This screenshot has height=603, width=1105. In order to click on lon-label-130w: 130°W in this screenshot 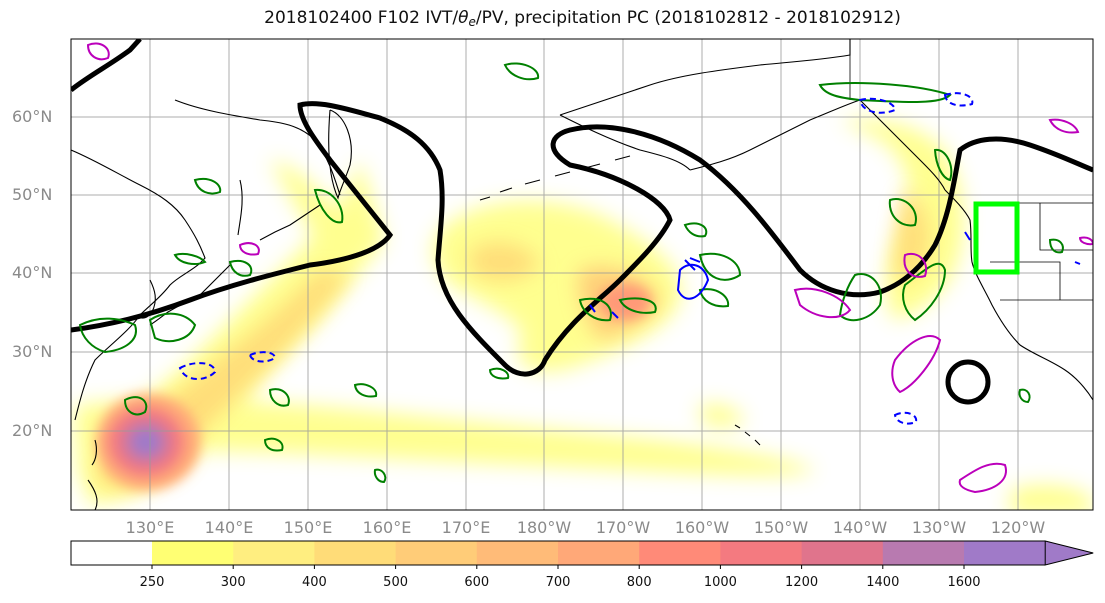, I will do `click(939, 527)`.